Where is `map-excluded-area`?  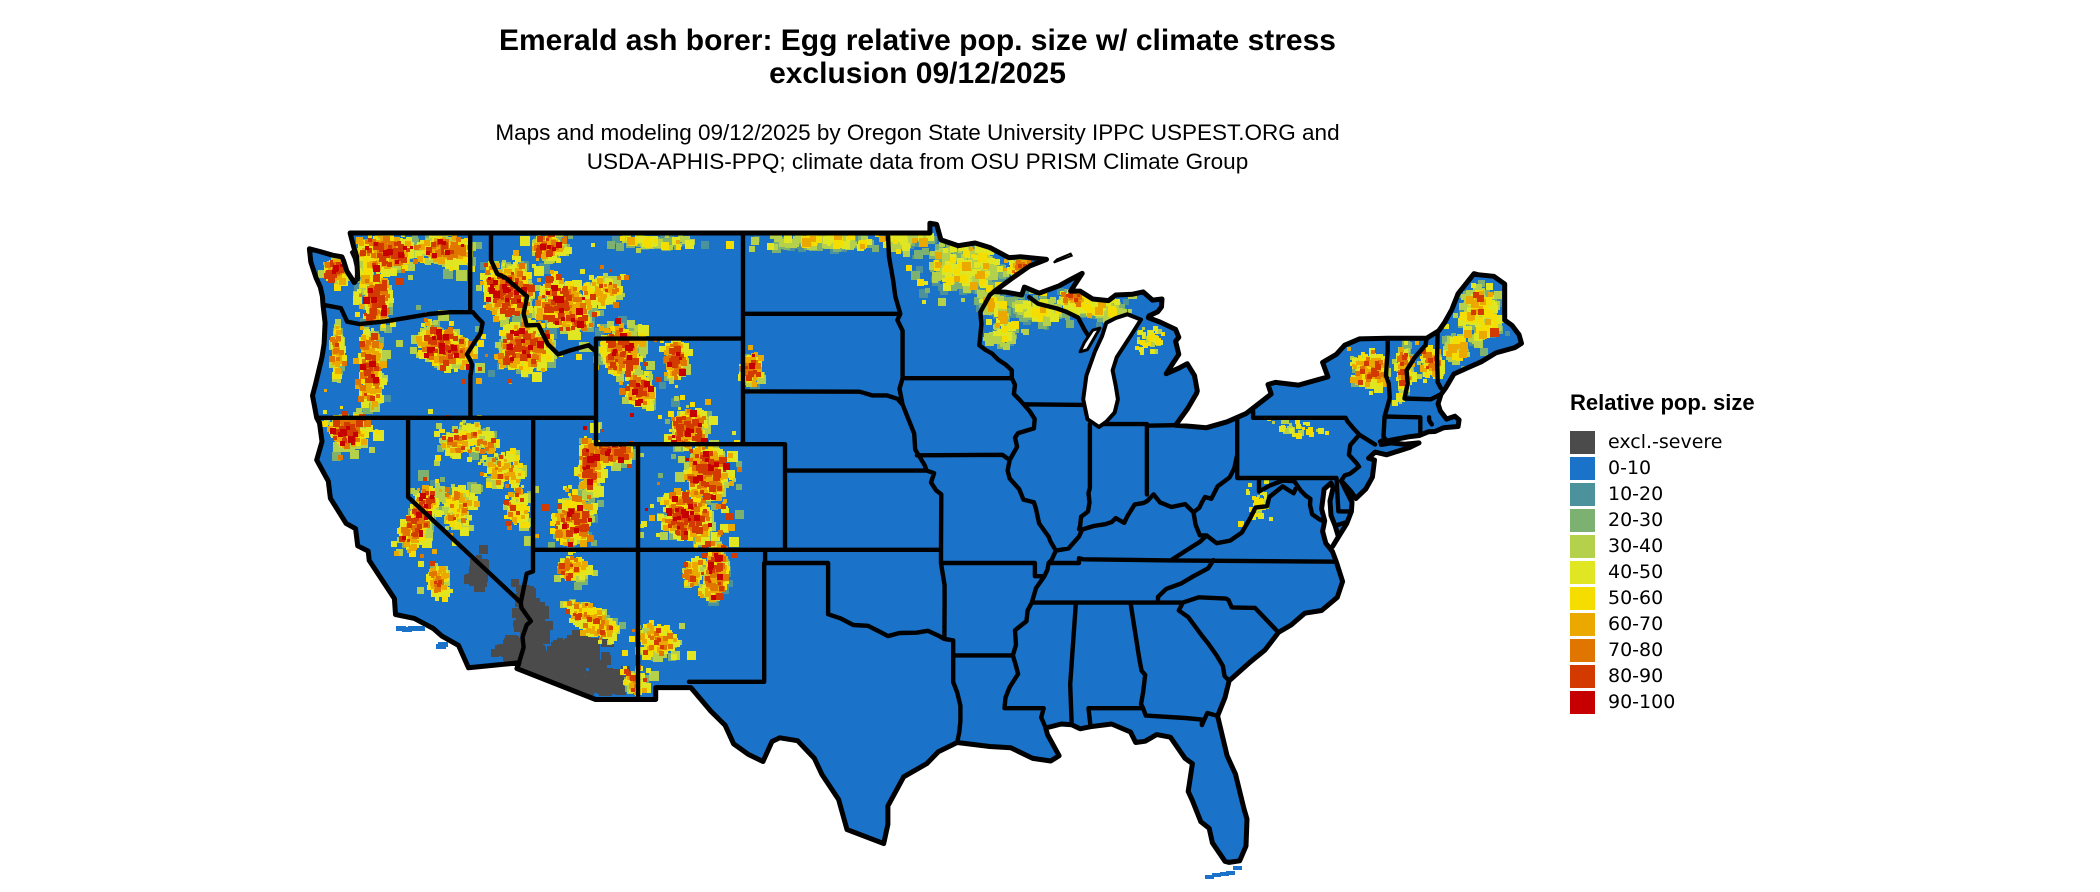
map-excluded-area is located at coordinates (548, 626).